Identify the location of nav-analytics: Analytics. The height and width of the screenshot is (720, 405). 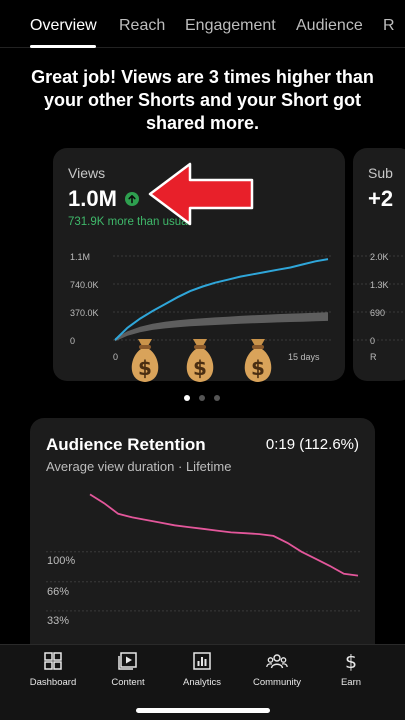
(202, 669).